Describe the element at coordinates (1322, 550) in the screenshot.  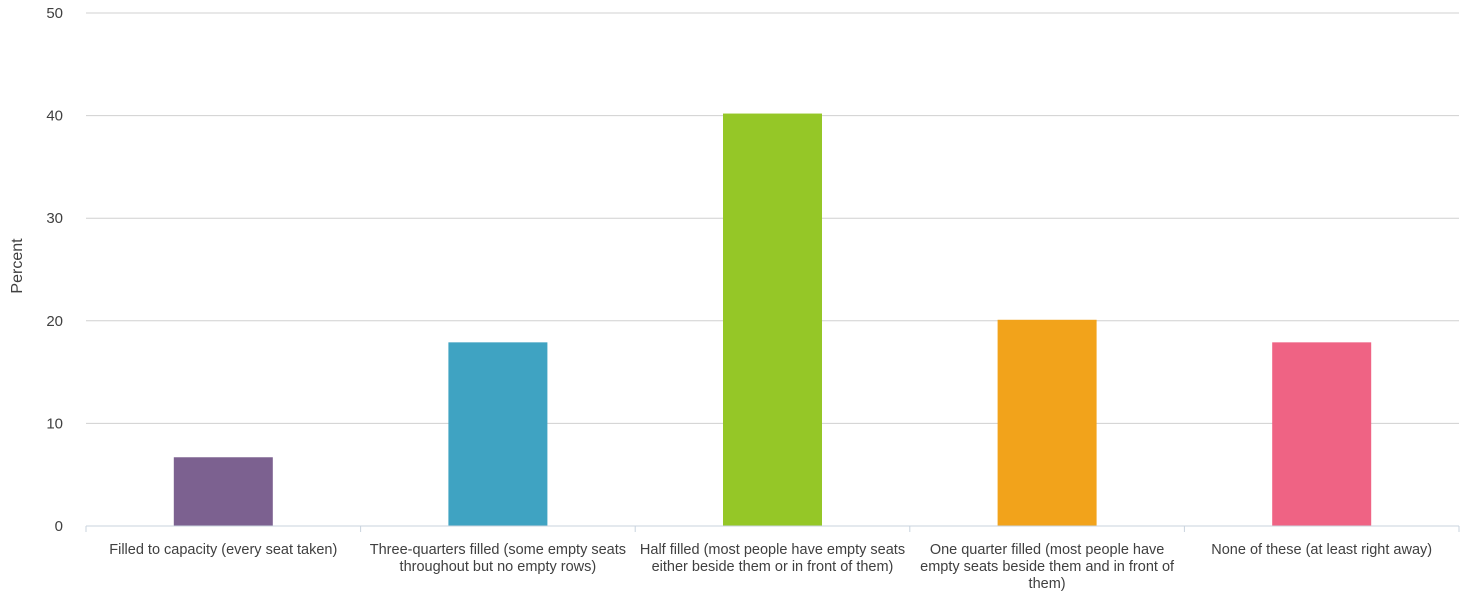
I see `x-category-label: None of these (at least right away)` at that location.